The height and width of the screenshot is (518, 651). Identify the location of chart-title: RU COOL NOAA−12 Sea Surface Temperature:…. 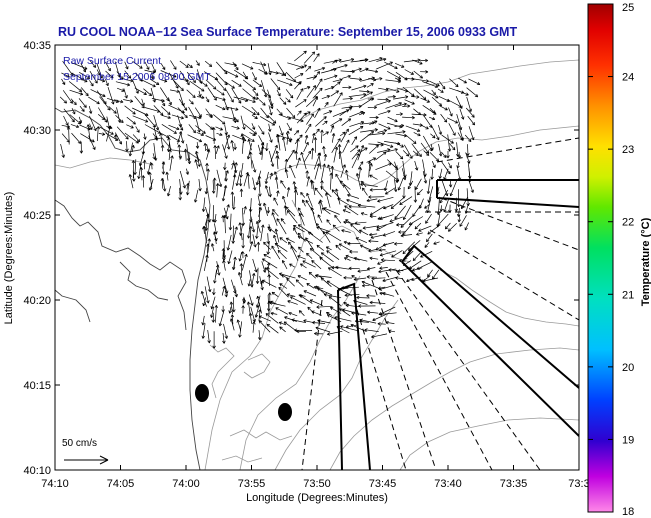
(287, 32).